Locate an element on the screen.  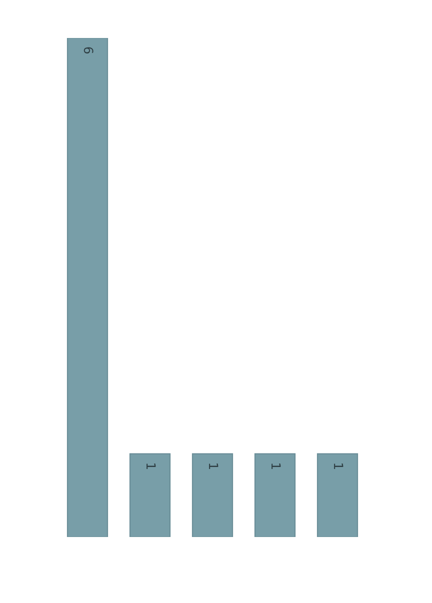
data-label: 6 is located at coordinates (89, 50).